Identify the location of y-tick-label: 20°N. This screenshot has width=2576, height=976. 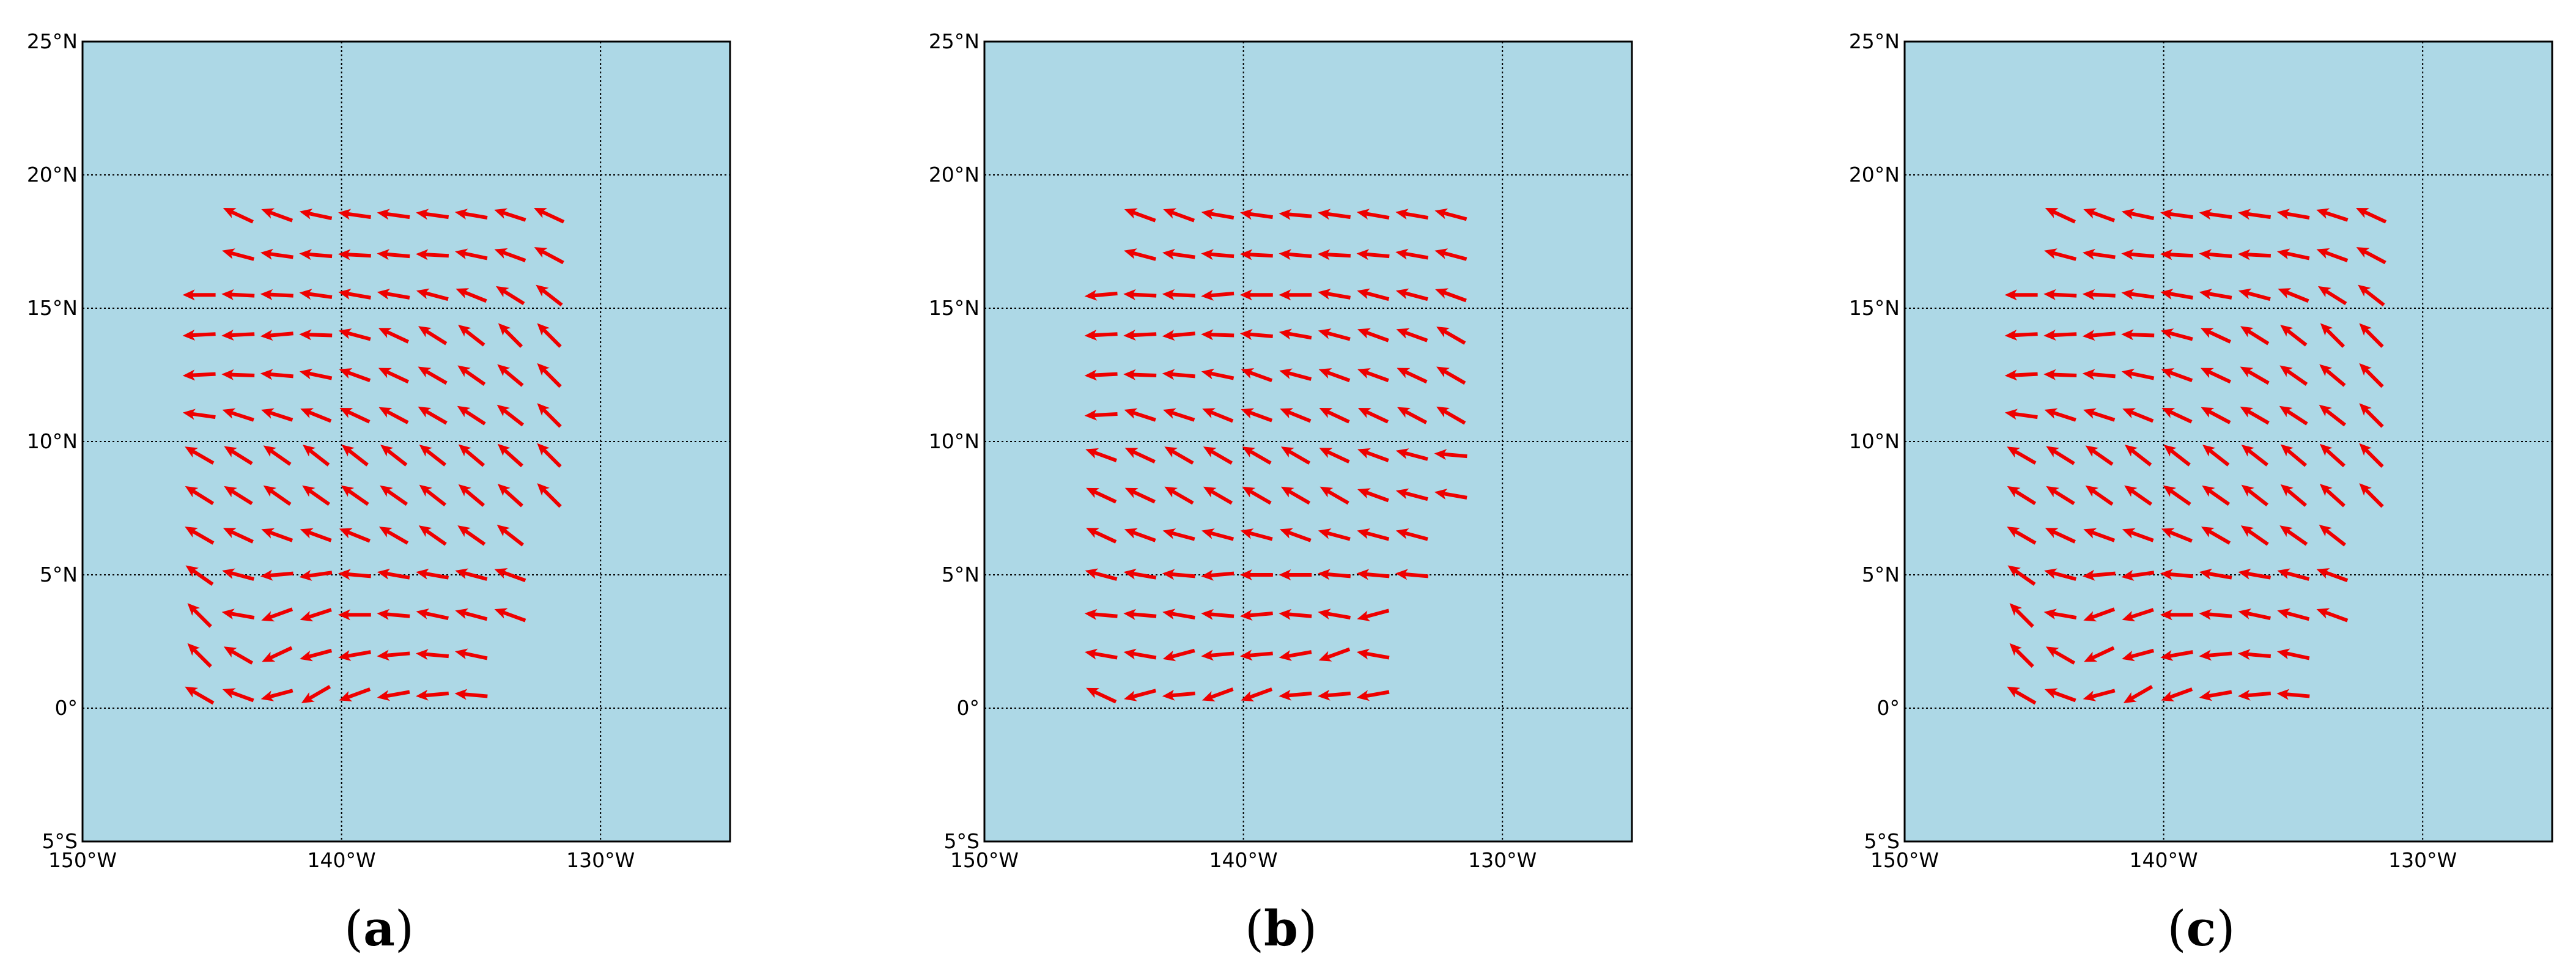
(53, 175).